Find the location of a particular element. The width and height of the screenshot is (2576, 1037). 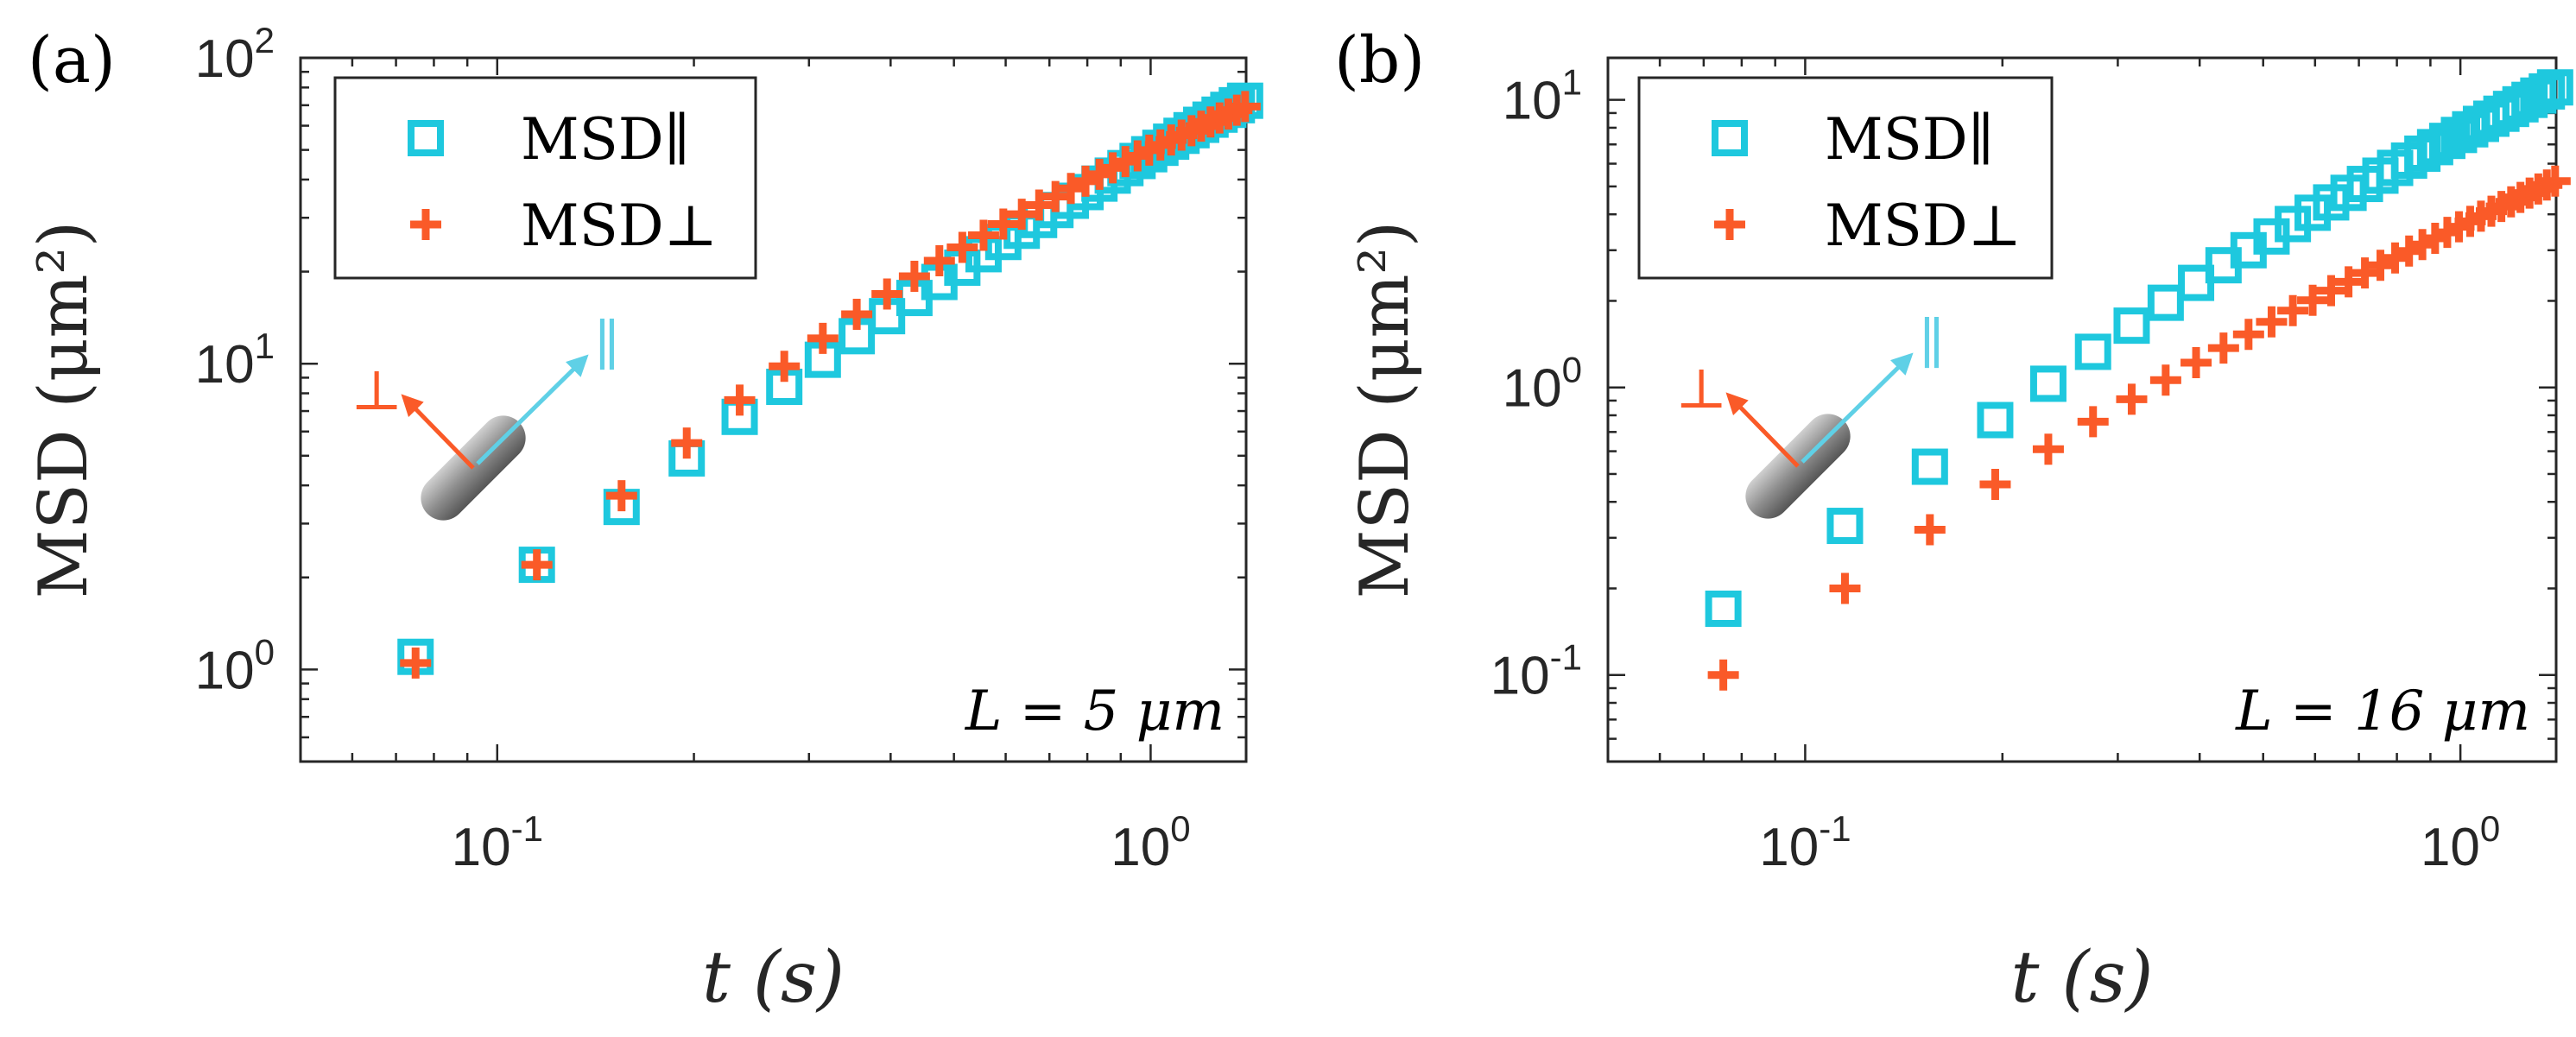

y-tick-label: 10⁻¹ is located at coordinates (1536, 671).